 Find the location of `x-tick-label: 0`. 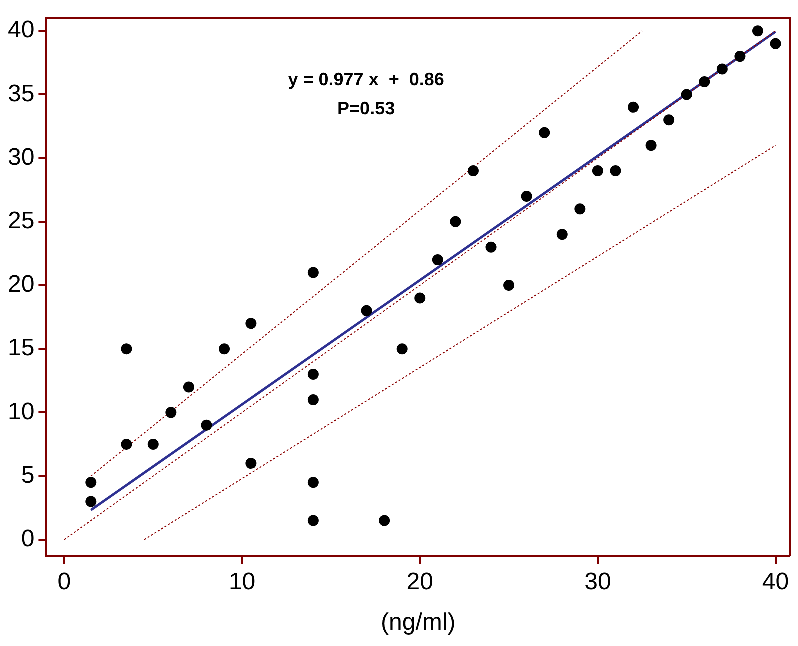

x-tick-label: 0 is located at coordinates (65, 582).